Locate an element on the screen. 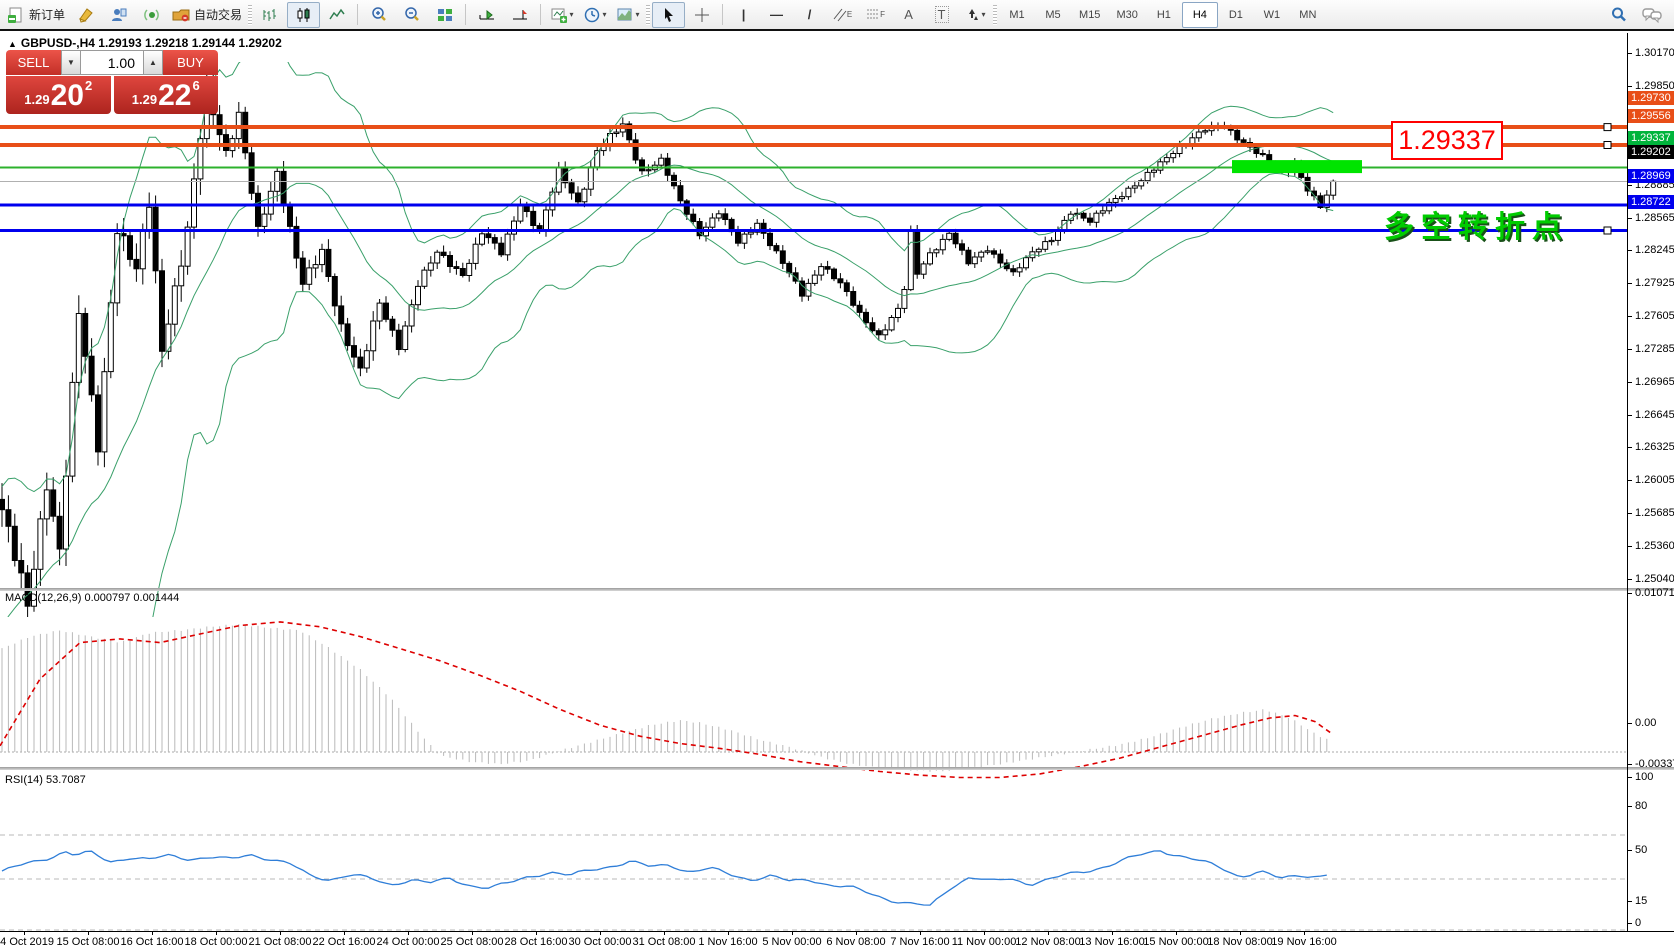 The height and width of the screenshot is (948, 1674). new-order-icon is located at coordinates (15, 15).